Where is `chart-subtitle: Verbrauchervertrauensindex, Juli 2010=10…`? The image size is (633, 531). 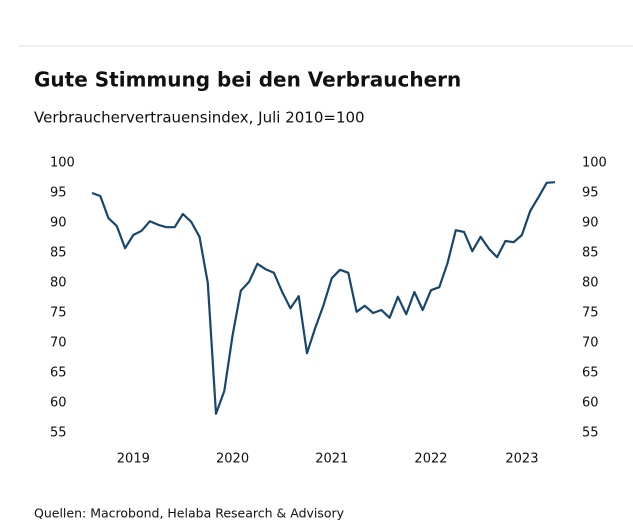 chart-subtitle: Verbrauchervertrauensindex, Juli 2010=10… is located at coordinates (199, 118).